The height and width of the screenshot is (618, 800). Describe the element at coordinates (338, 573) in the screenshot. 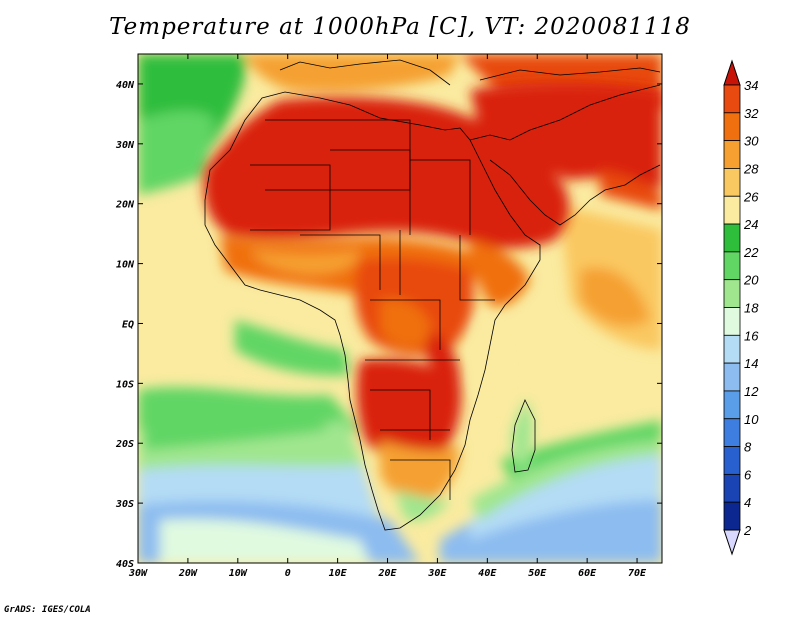

I see `lon-tick-label: 10E` at that location.